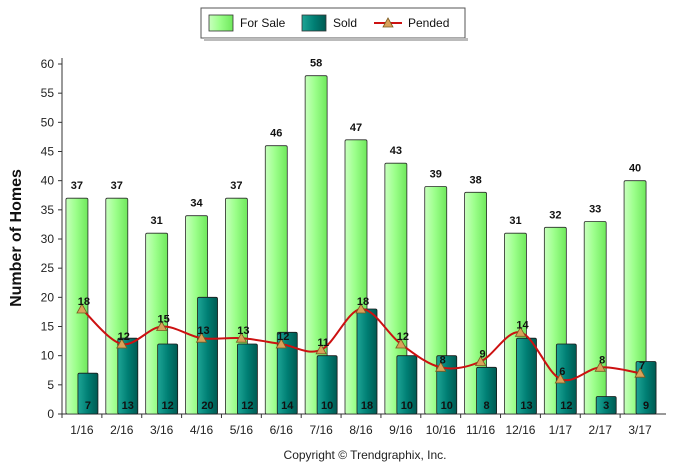 This screenshot has width=688, height=472. I want to click on y-tick-label: 0, so click(50, 414).